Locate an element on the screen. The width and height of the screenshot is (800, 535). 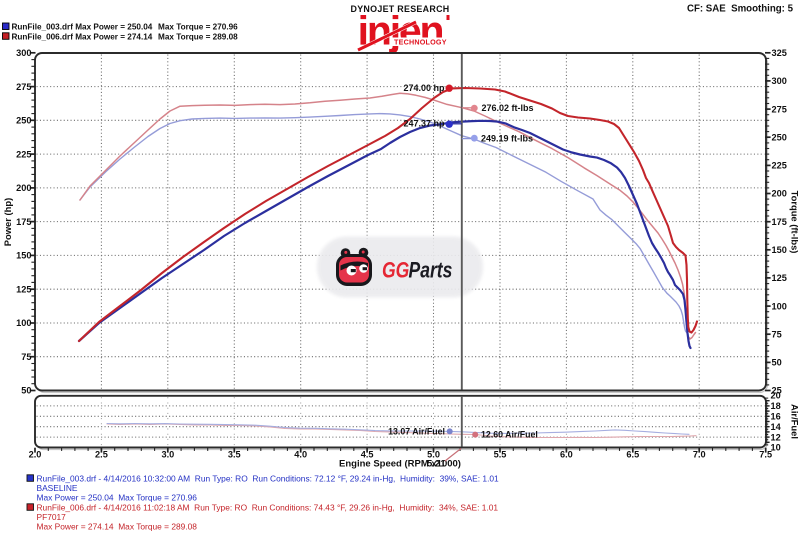
svg-text: 2.0 is located at coordinates (35, 455).